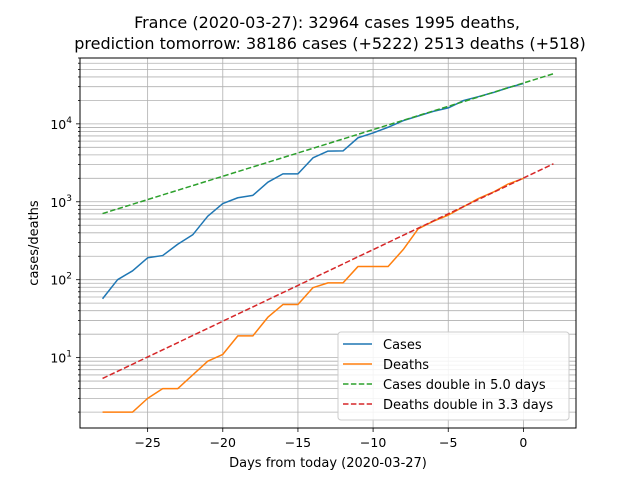 The height and width of the screenshot is (480, 640). Describe the element at coordinates (147, 442) in the screenshot. I see `x-tick-label: −25` at that location.